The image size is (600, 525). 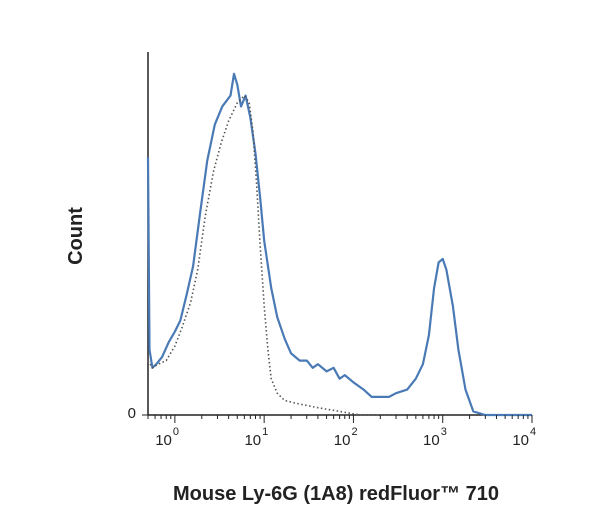 What do you see at coordinates (76, 236) in the screenshot?
I see `y-axis-title: Count` at bounding box center [76, 236].